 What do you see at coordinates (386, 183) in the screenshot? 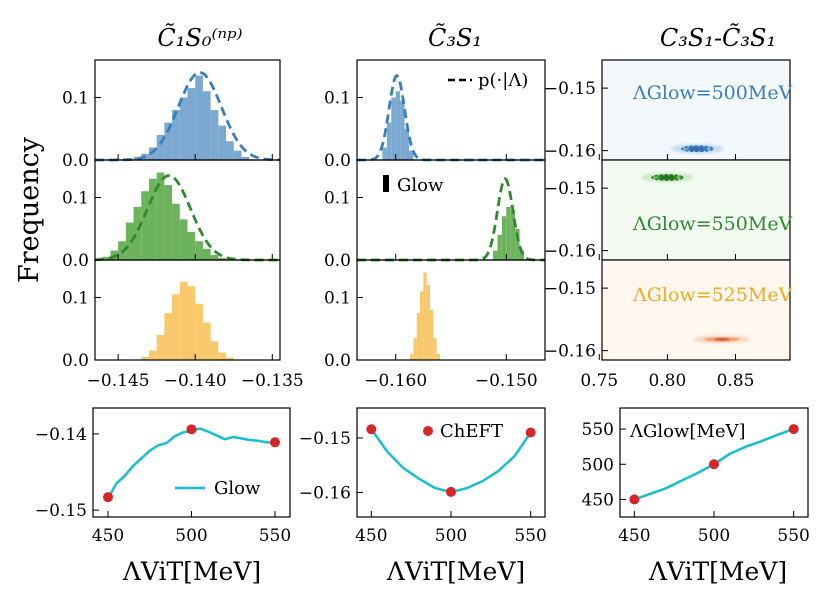
I see `legend-glow-swatch` at bounding box center [386, 183].